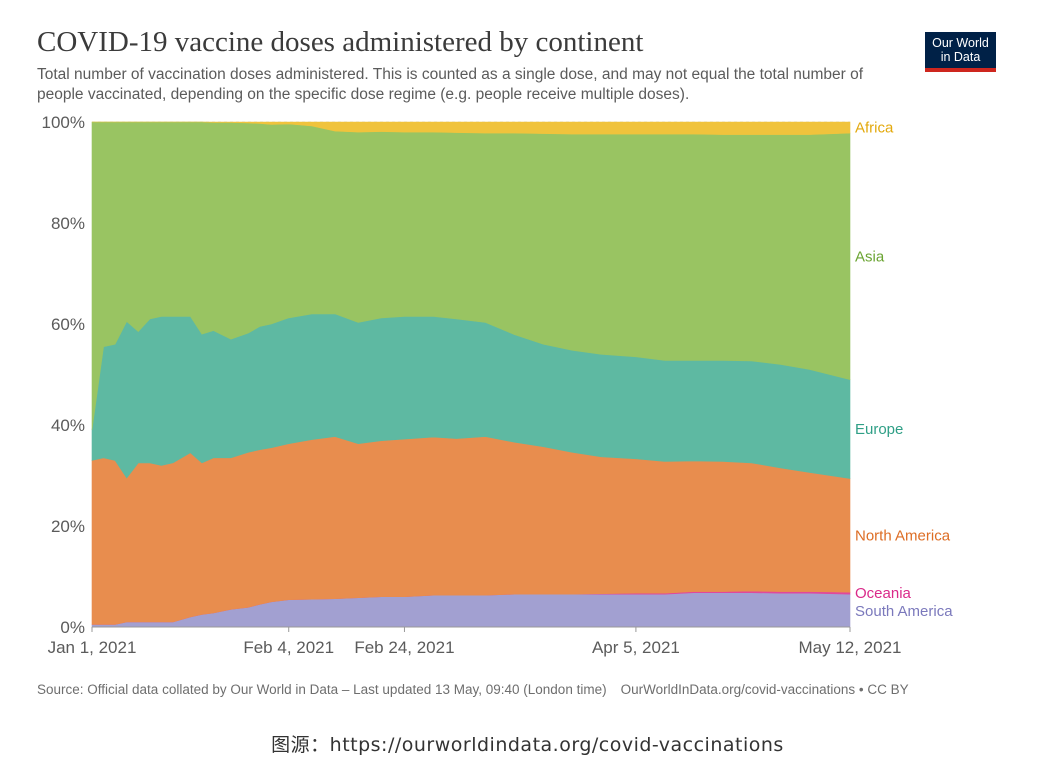 The width and height of the screenshot is (1055, 778). Describe the element at coordinates (870, 256) in the screenshot. I see `series-label-asia: Asia` at that location.